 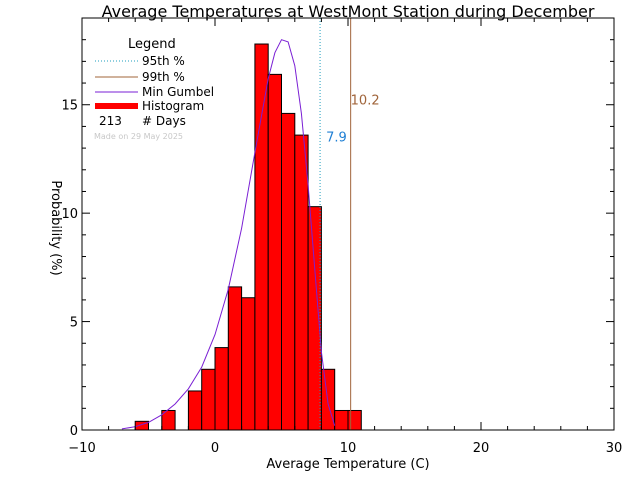 I want to click on legend-title: Legend, so click(x=152, y=44).